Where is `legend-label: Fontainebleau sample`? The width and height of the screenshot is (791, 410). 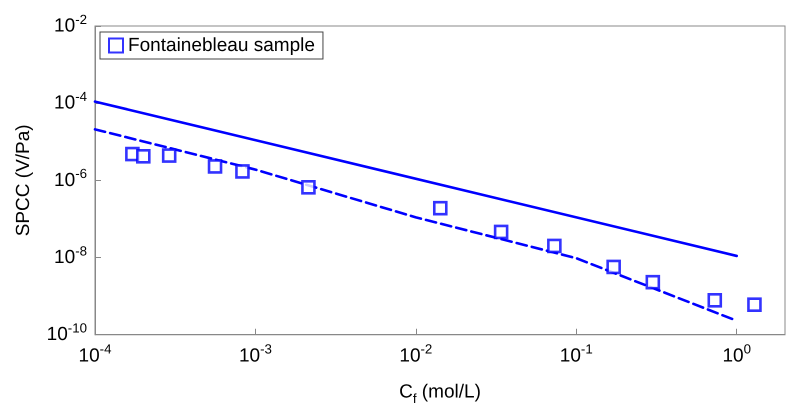 legend-label: Fontainebleau sample is located at coordinates (221, 45).